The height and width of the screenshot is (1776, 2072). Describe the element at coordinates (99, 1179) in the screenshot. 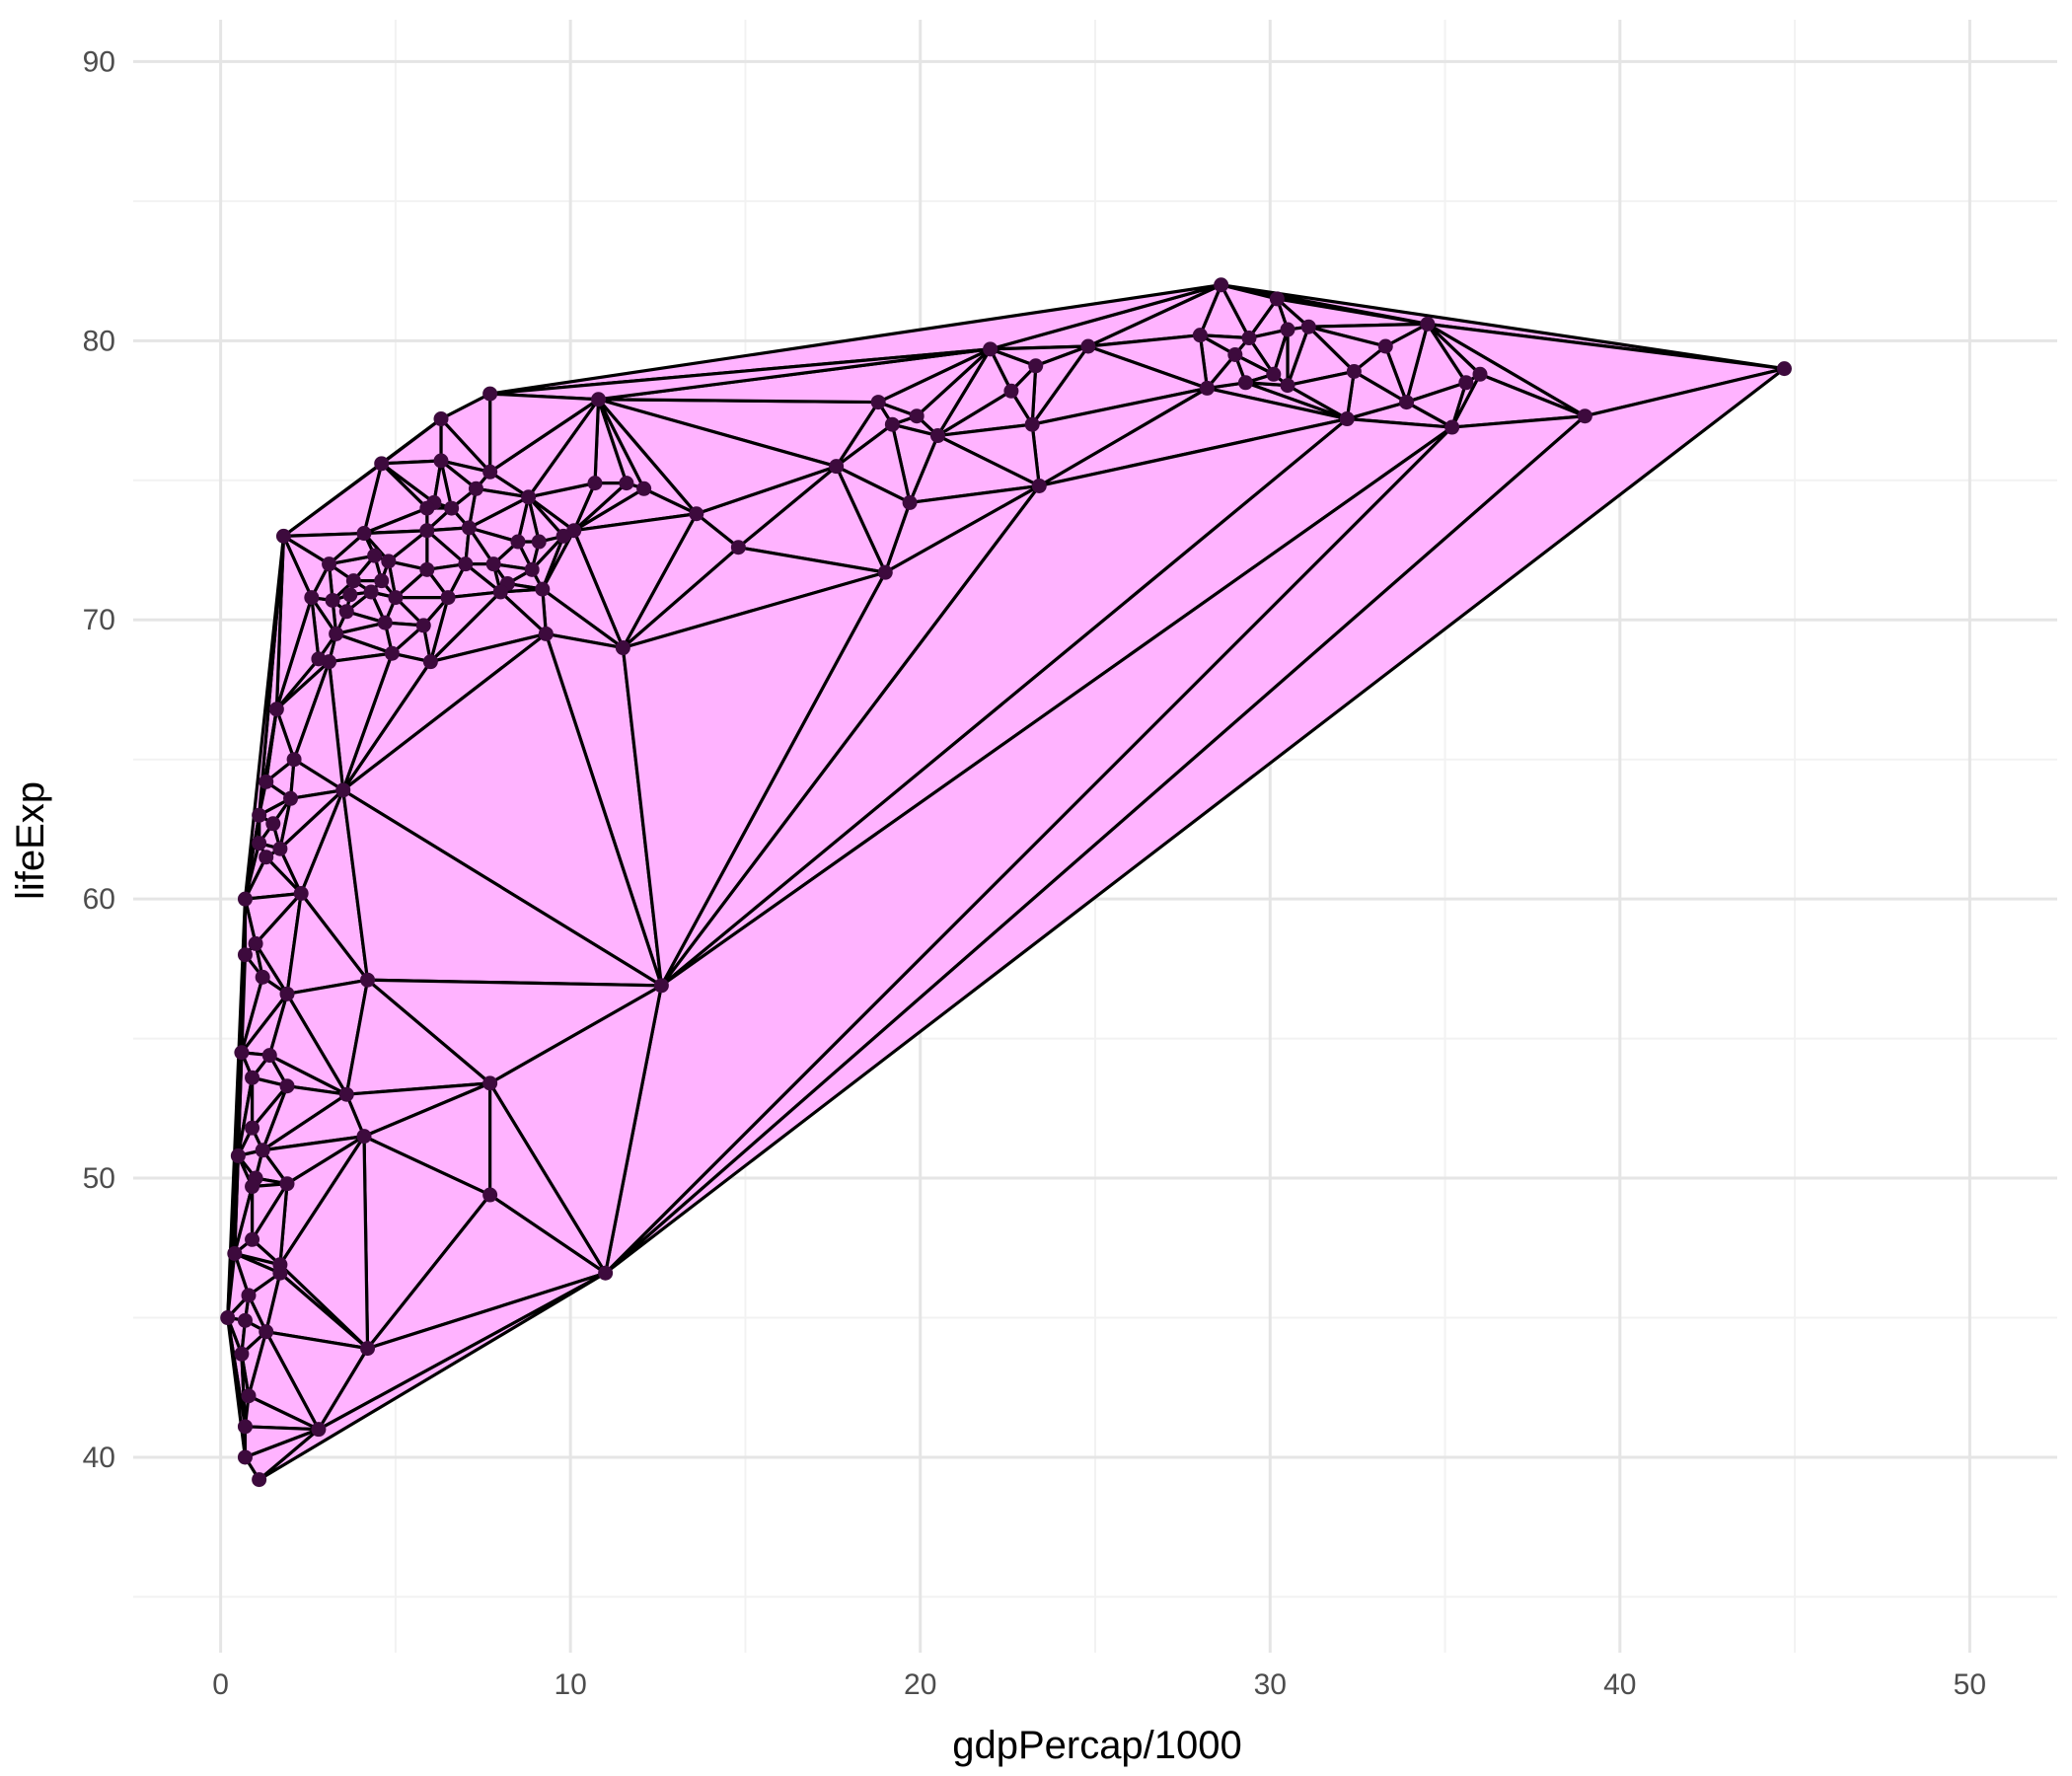

I see `y-tick-label: 50` at that location.